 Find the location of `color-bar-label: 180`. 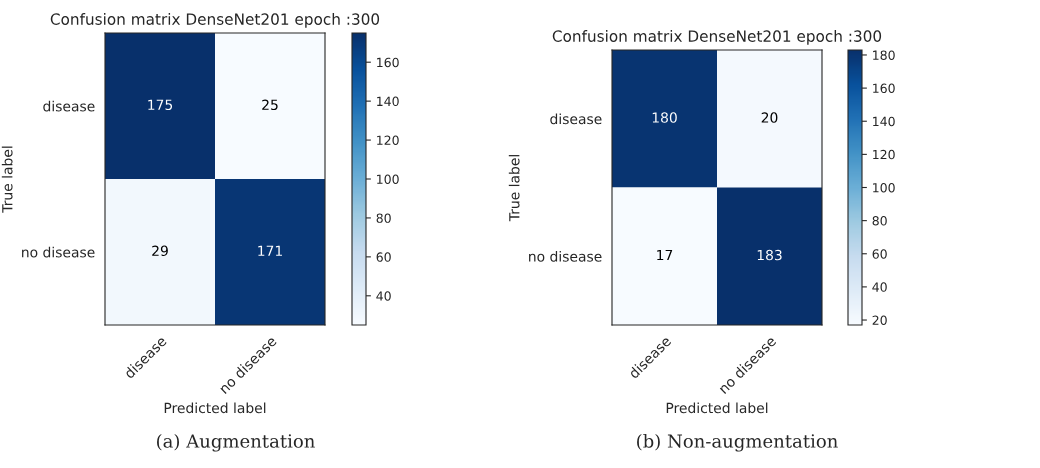

color-bar-label: 180 is located at coordinates (884, 55).